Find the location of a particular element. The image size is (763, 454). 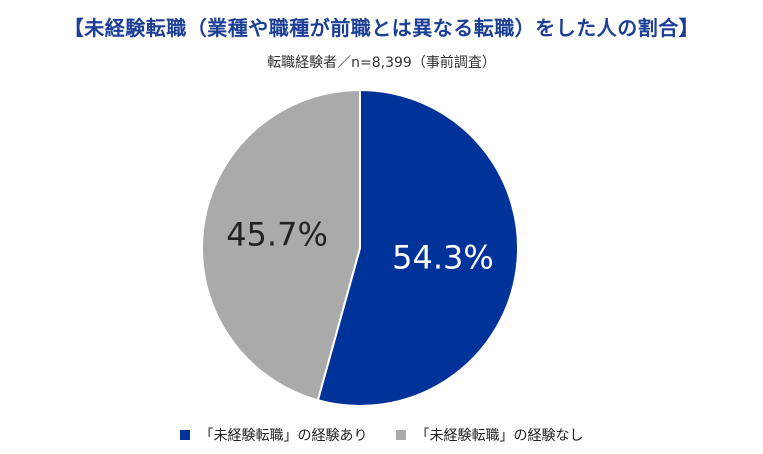

legend-swatch-without-experience is located at coordinates (400, 435).